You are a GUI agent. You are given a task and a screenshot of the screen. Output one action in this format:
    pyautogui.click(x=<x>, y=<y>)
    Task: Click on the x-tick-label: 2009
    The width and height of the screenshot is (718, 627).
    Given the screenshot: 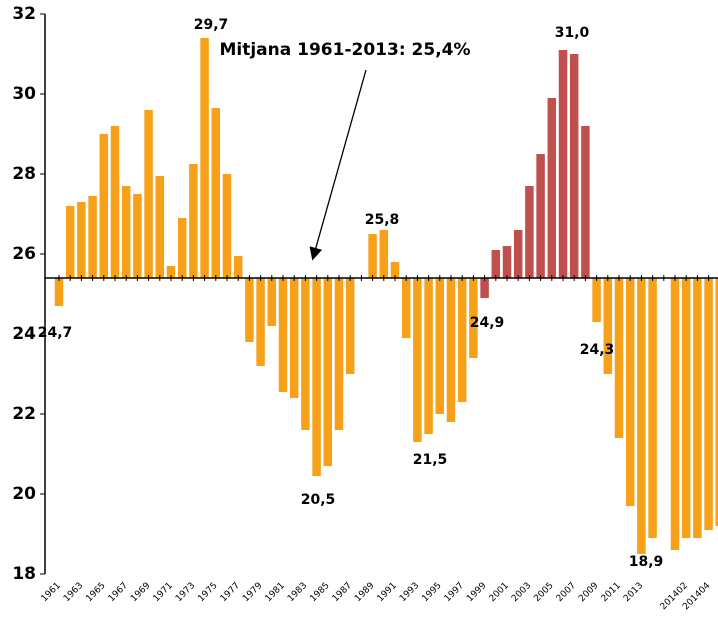 What is the action you would take?
    pyautogui.click(x=588, y=592)
    